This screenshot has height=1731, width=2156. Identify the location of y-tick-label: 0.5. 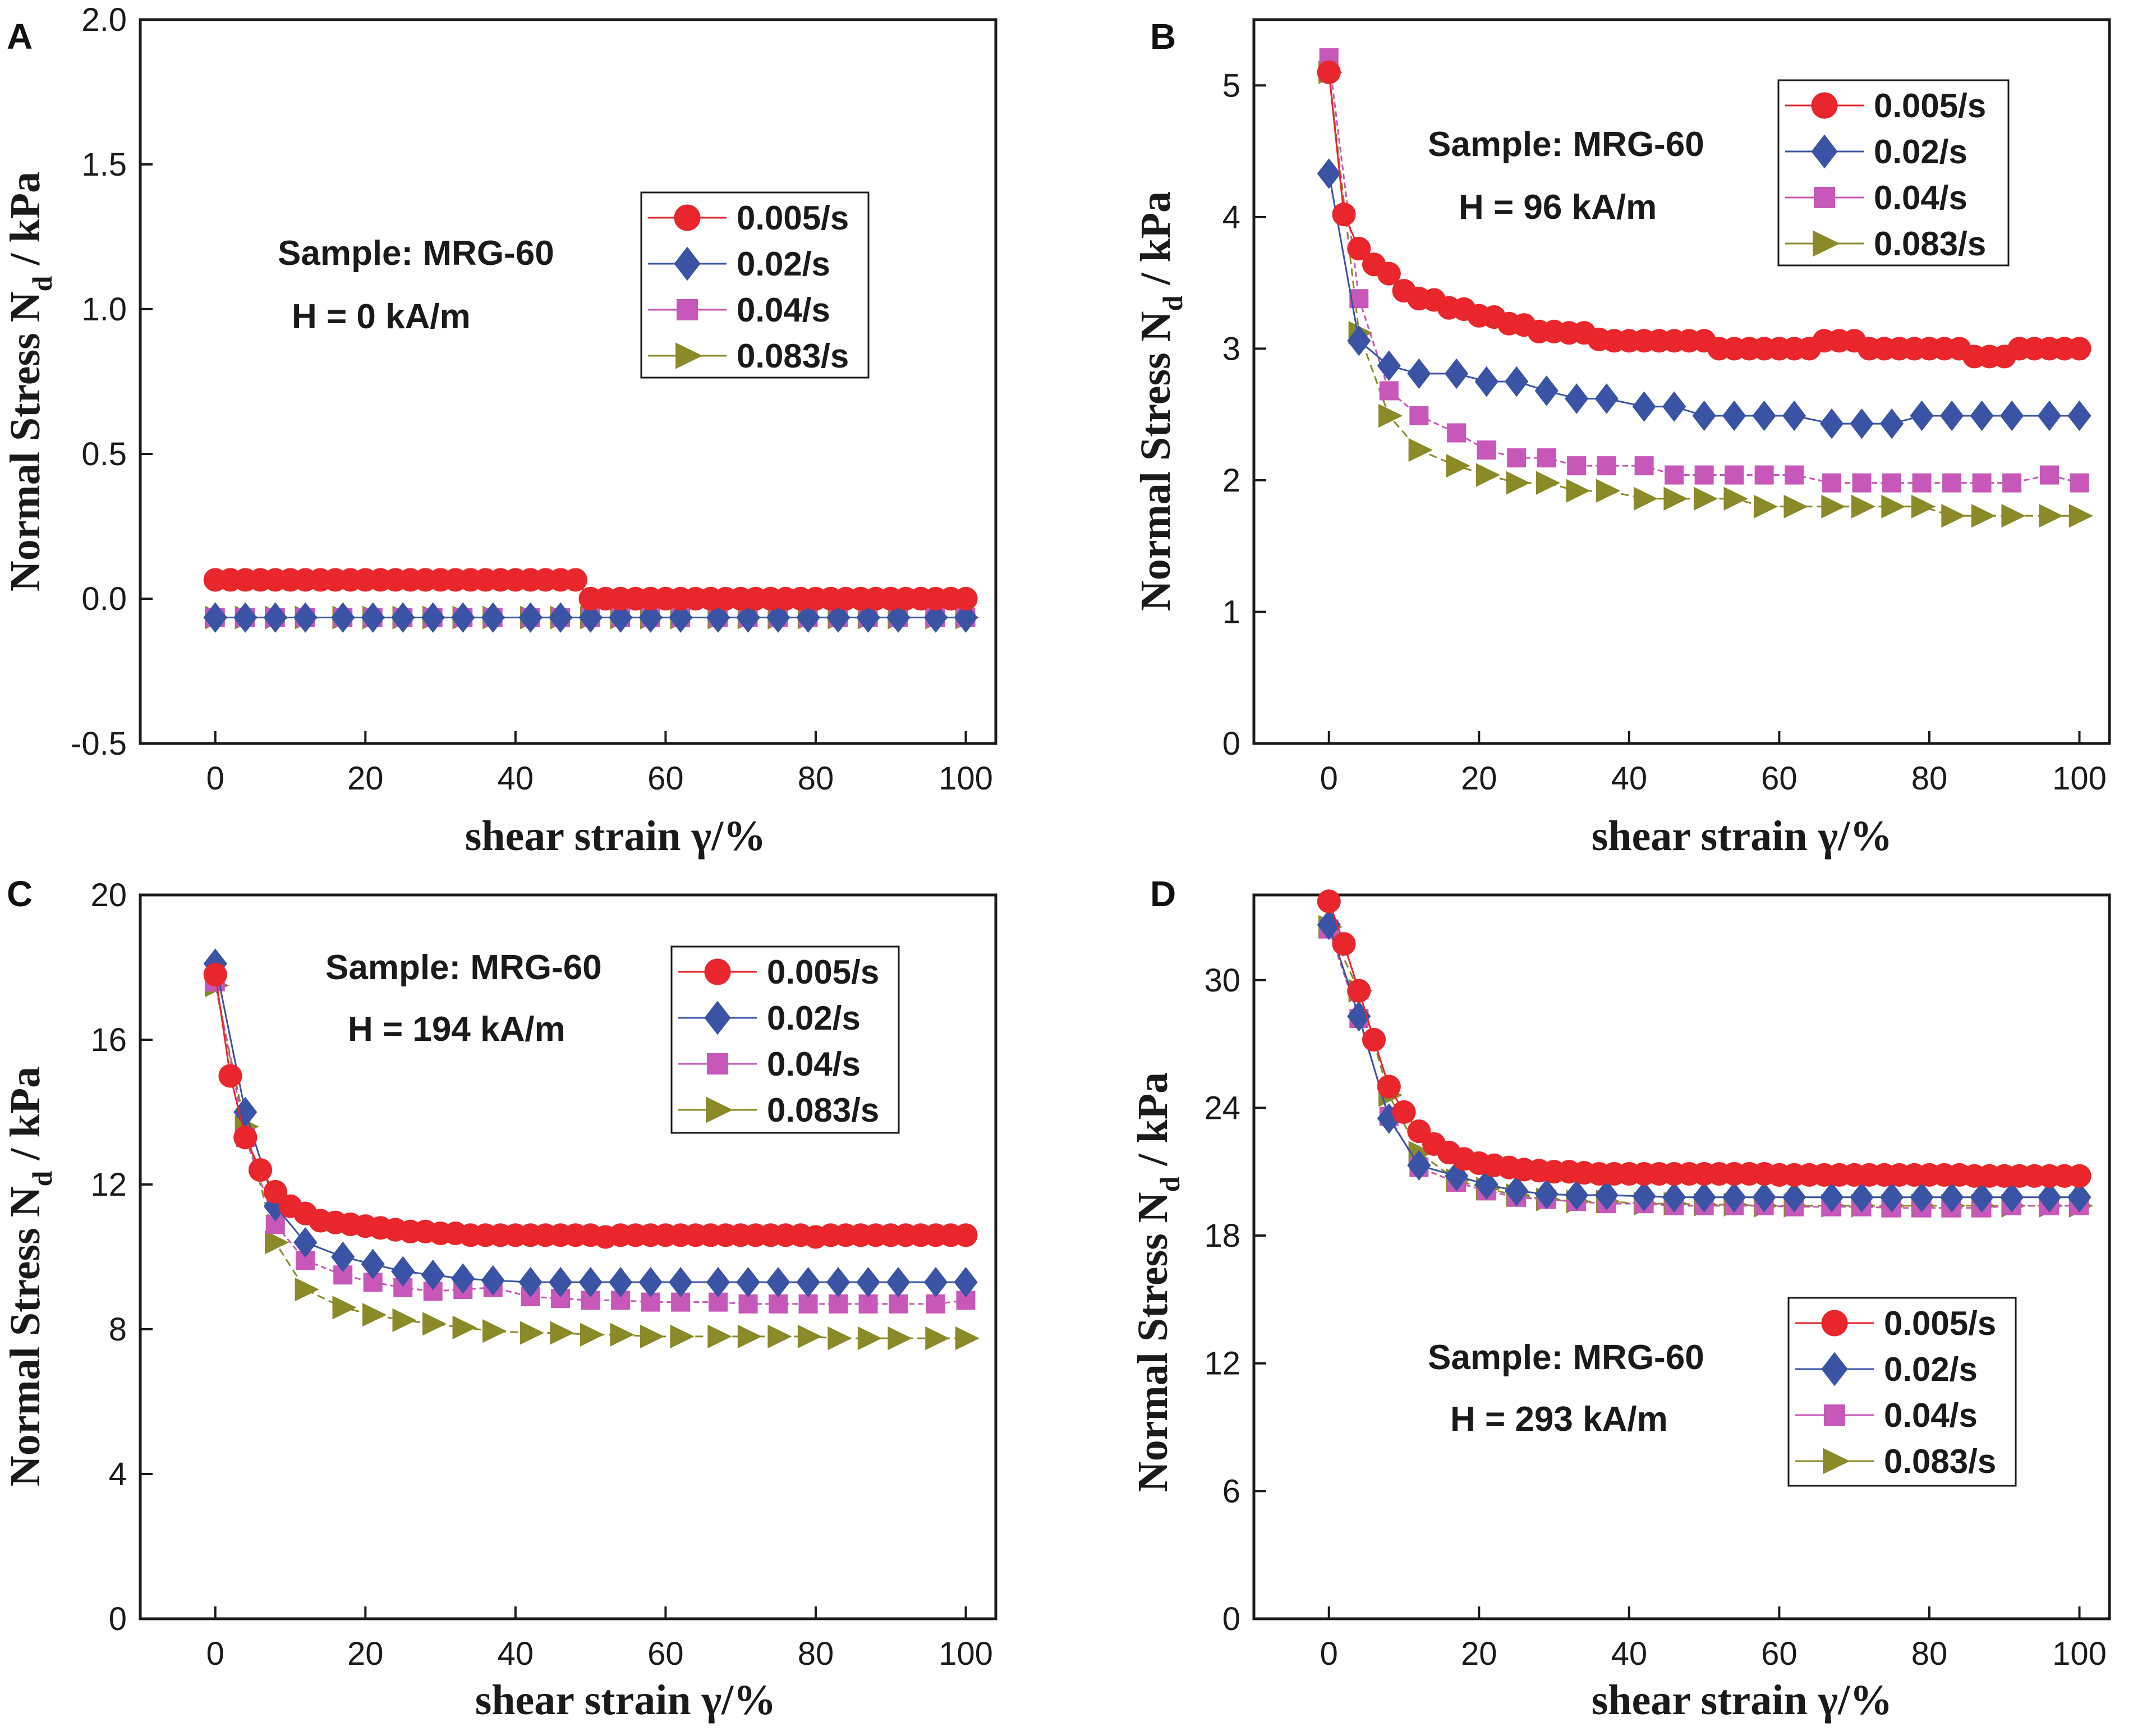
(104, 454).